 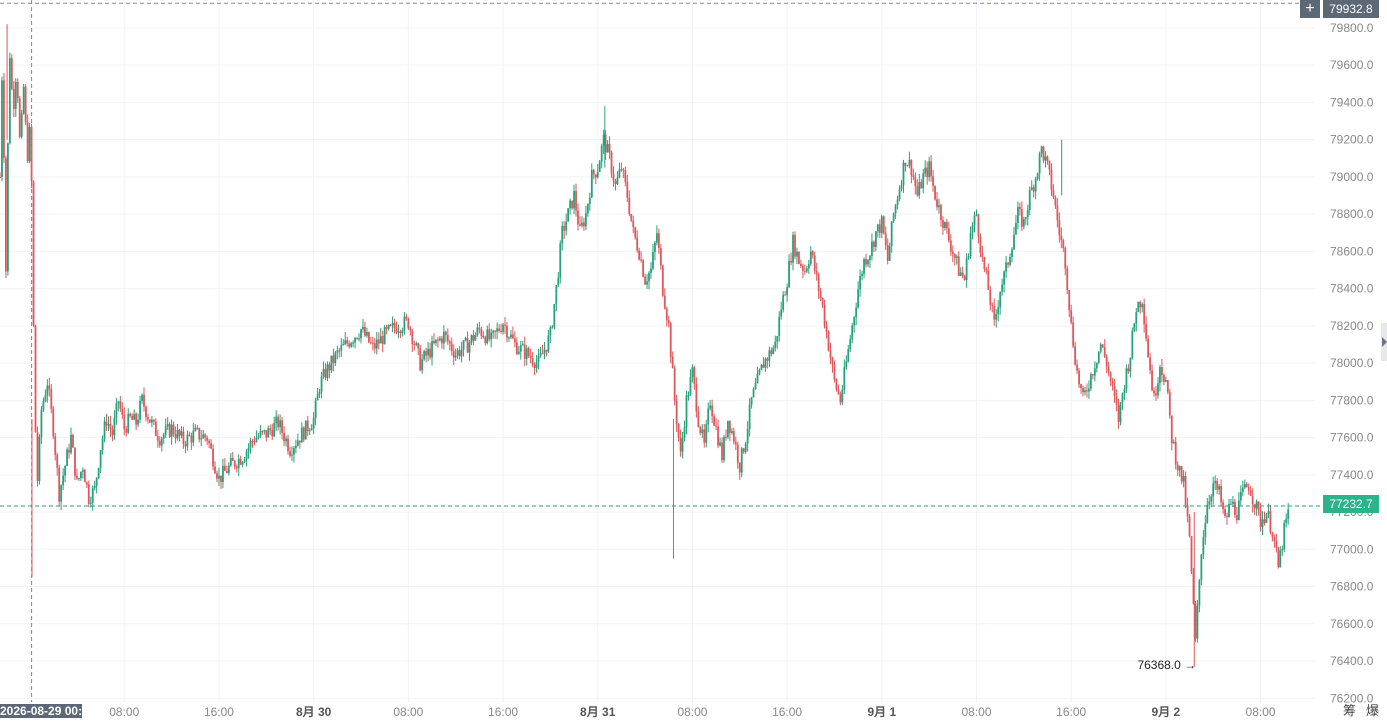 I want to click on y-tick-label: 79600.0, so click(x=1352, y=65).